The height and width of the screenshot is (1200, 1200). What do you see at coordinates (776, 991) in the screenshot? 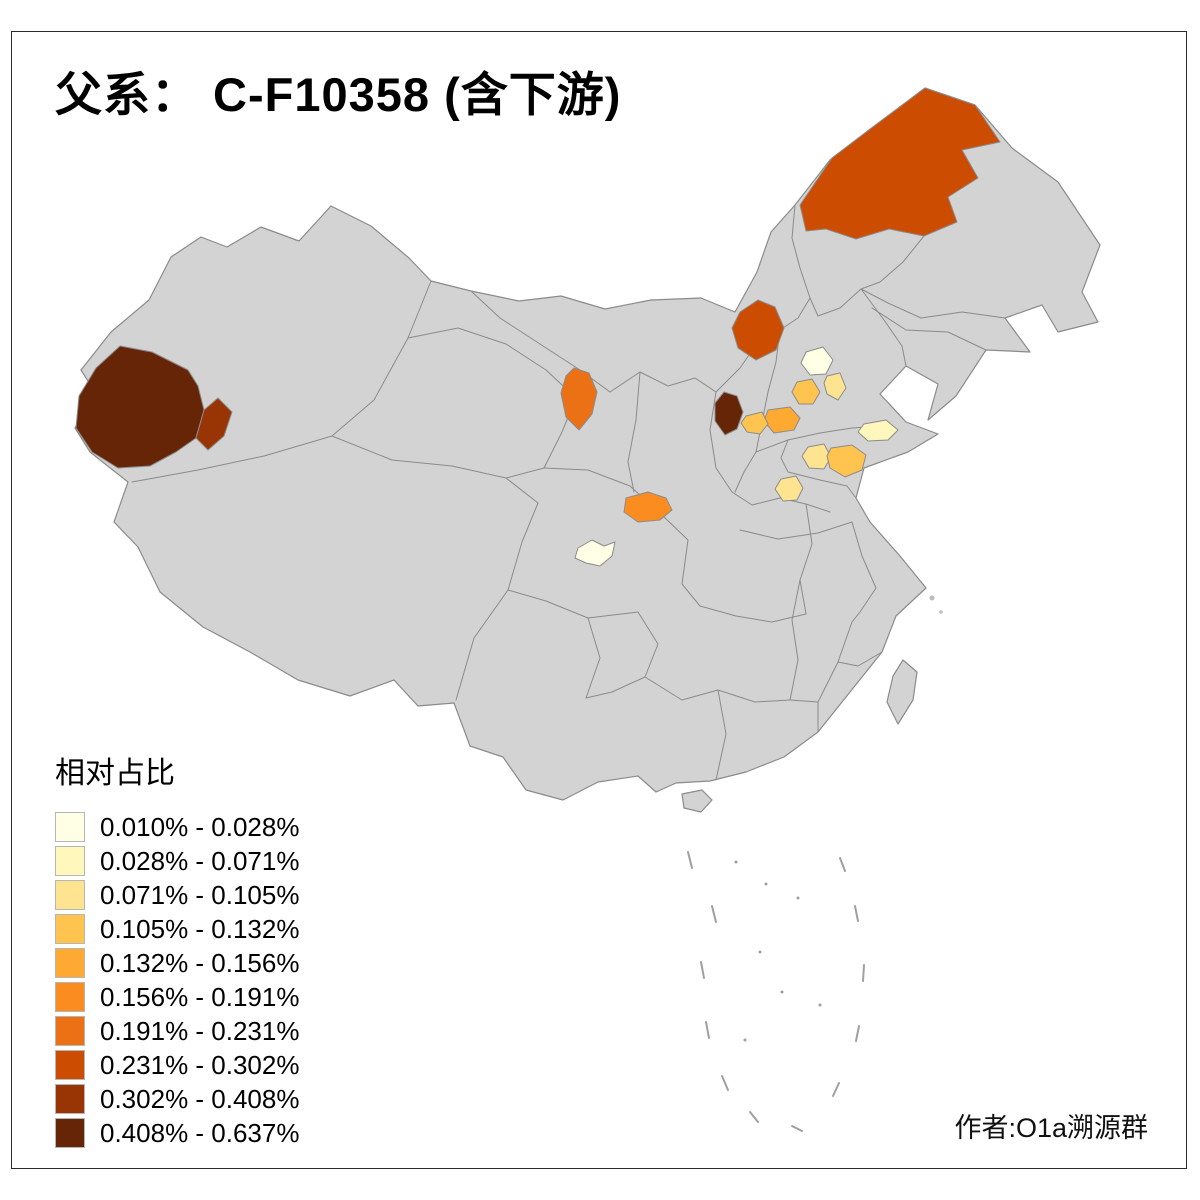
I see `south-china-sea-dashes` at bounding box center [776, 991].